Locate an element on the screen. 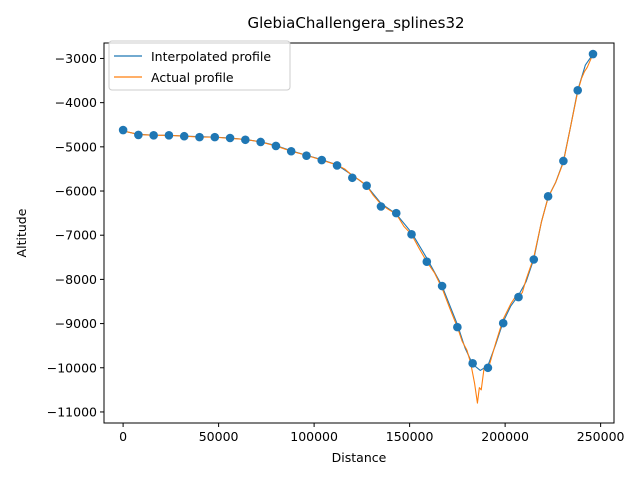 This screenshot has width=640, height=480. y-tick-label: −3000 is located at coordinates (76, 58).